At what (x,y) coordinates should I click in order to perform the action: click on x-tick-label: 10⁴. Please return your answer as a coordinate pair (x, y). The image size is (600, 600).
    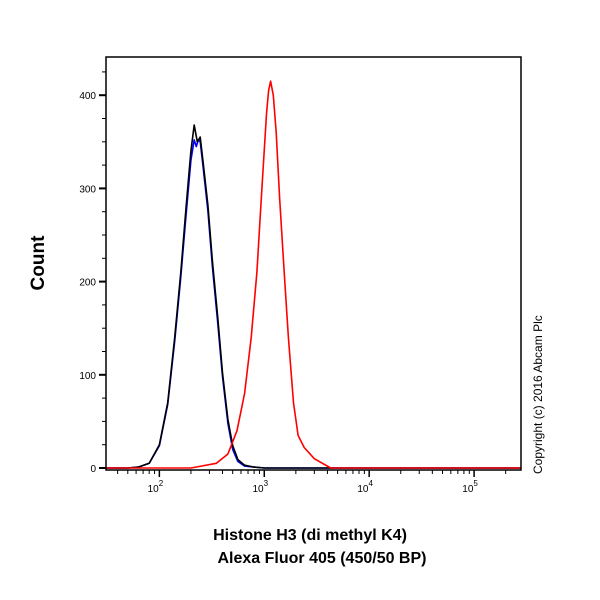
    Looking at the image, I should click on (365, 487).